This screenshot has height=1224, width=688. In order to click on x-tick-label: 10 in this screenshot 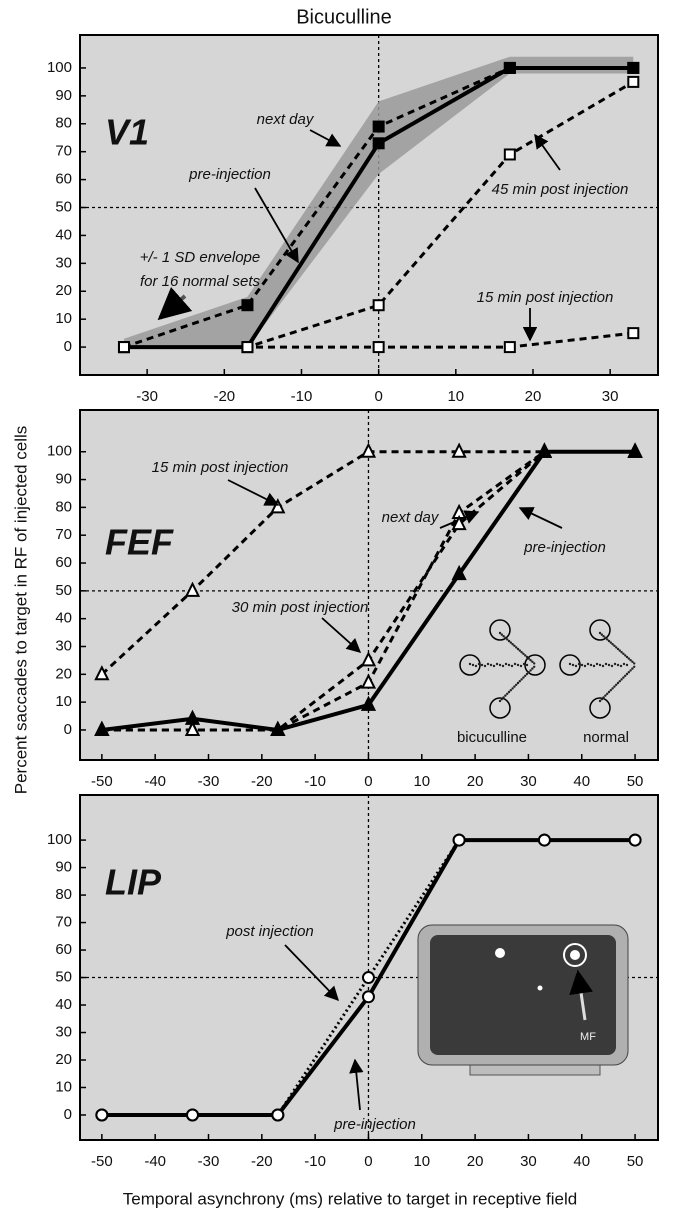, I will do `click(455, 396)`.